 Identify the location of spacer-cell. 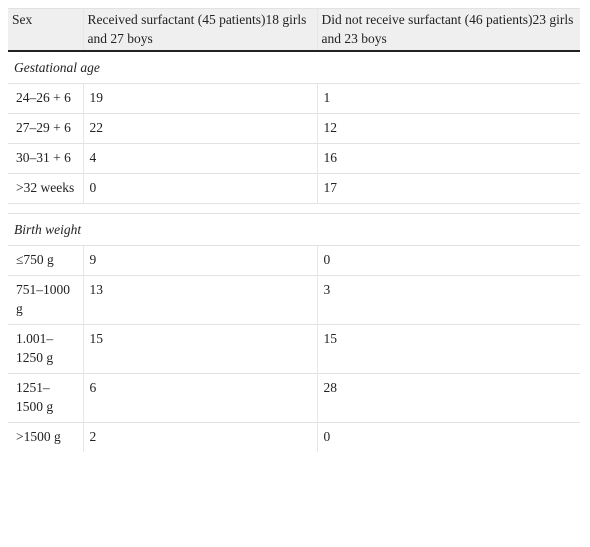
(294, 208).